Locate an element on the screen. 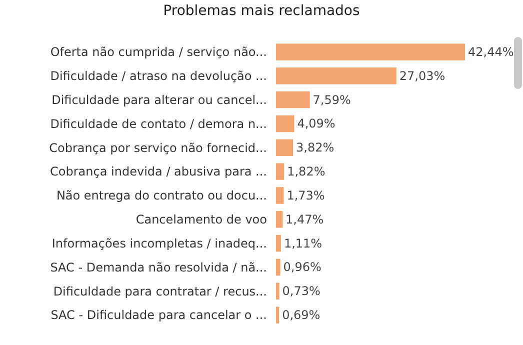 The width and height of the screenshot is (523, 345). data-label: 7,59% is located at coordinates (331, 99).